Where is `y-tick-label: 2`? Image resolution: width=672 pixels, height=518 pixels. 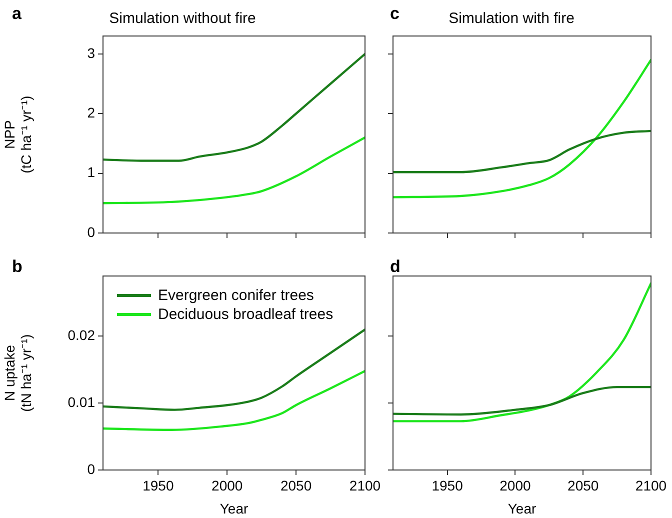 y-tick-label: 2 is located at coordinates (91, 112).